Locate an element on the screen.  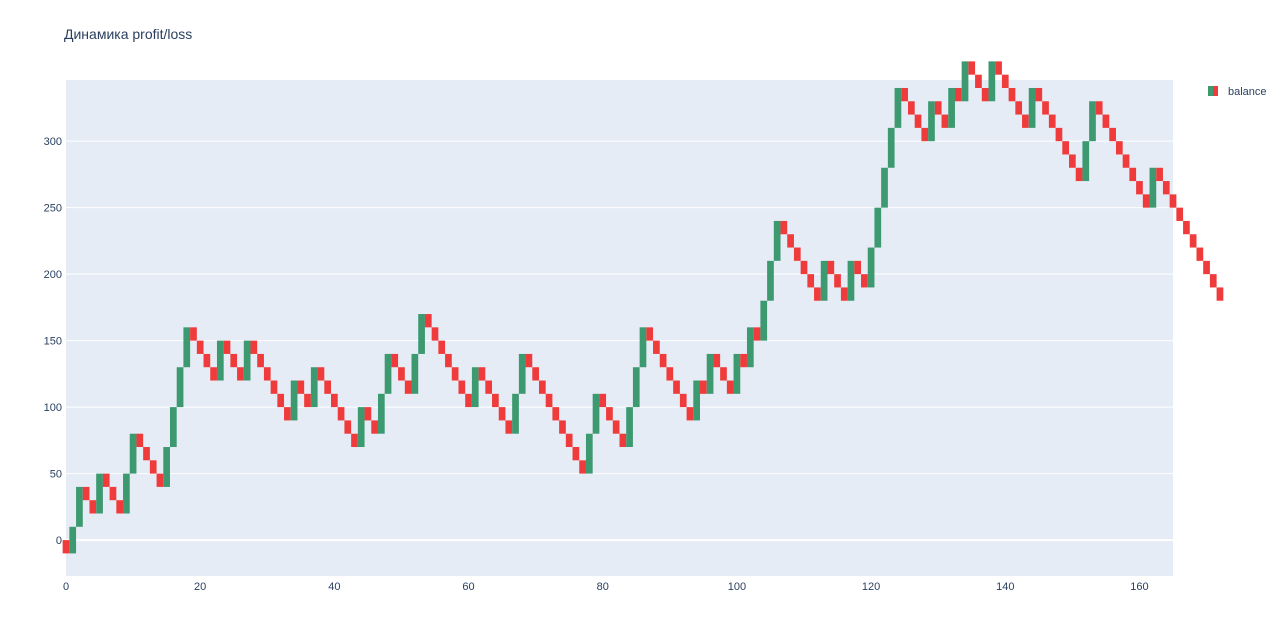
legend: balance is located at coordinates (1237, 92).